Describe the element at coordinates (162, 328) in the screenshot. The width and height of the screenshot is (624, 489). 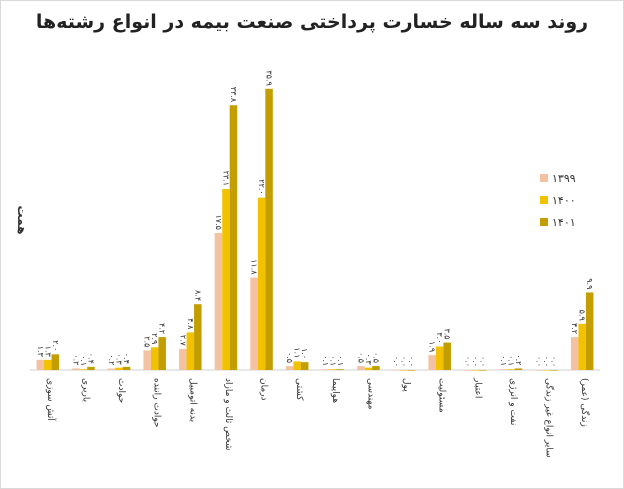
I see `value-label: ۴.۲` at that location.